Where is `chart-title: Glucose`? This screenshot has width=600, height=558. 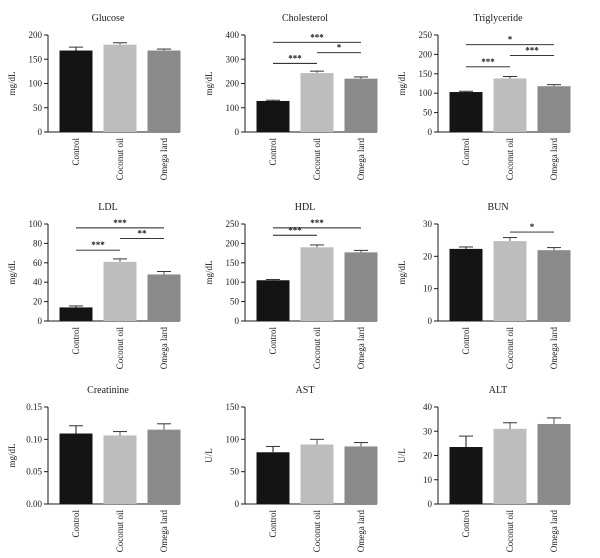 chart-title: Glucose is located at coordinates (108, 18).